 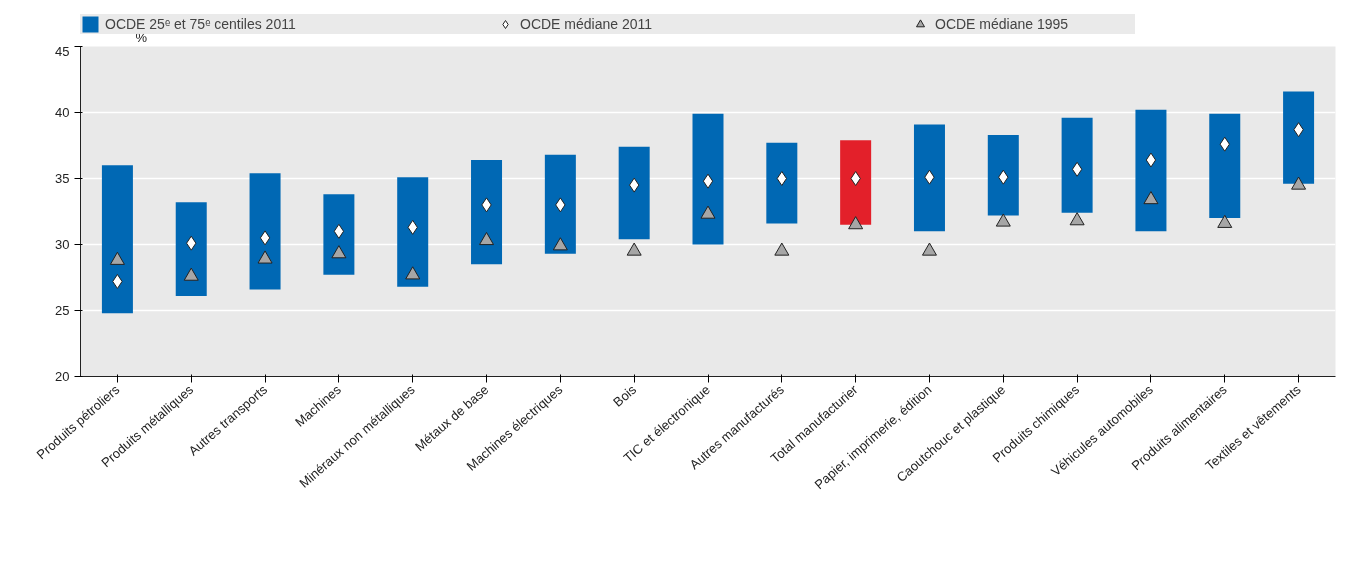 What do you see at coordinates (141, 37) in the screenshot?
I see `y-axis-title: %` at bounding box center [141, 37].